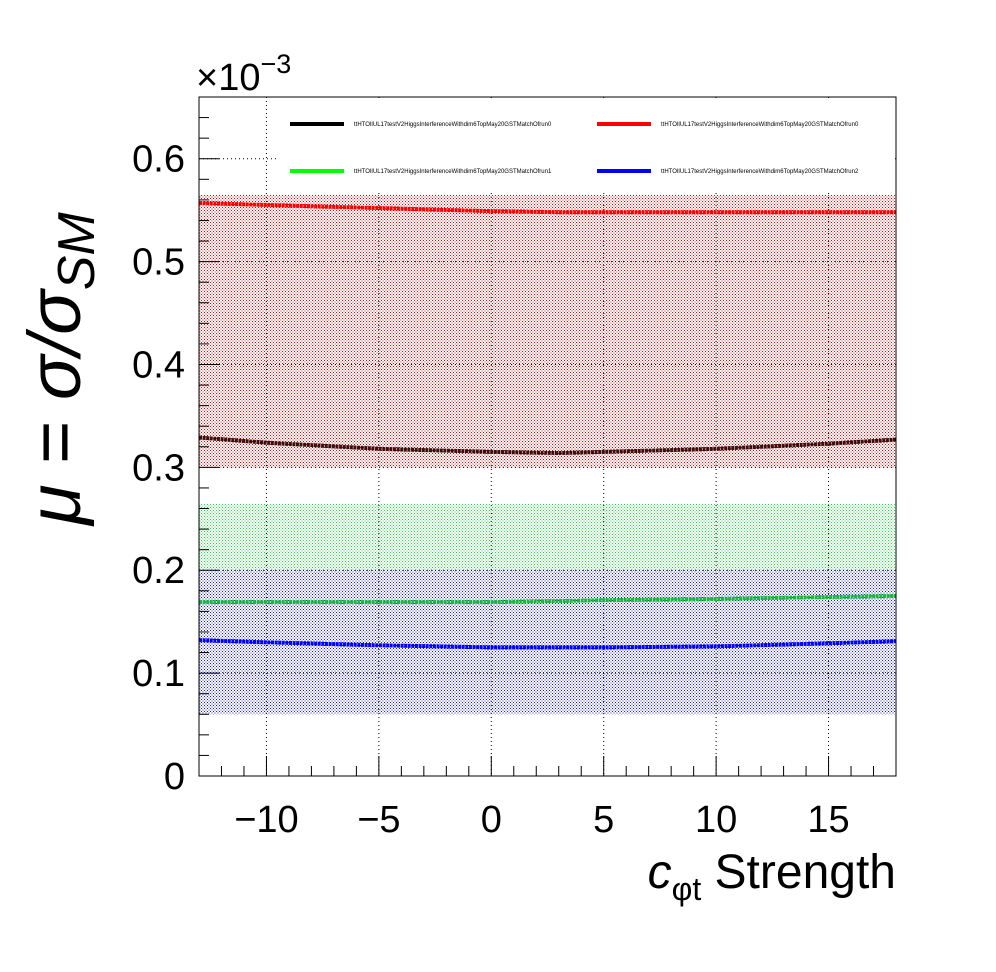 This screenshot has width=996, height=972. I want to click on y-tick-label: 0.2, so click(158, 571).